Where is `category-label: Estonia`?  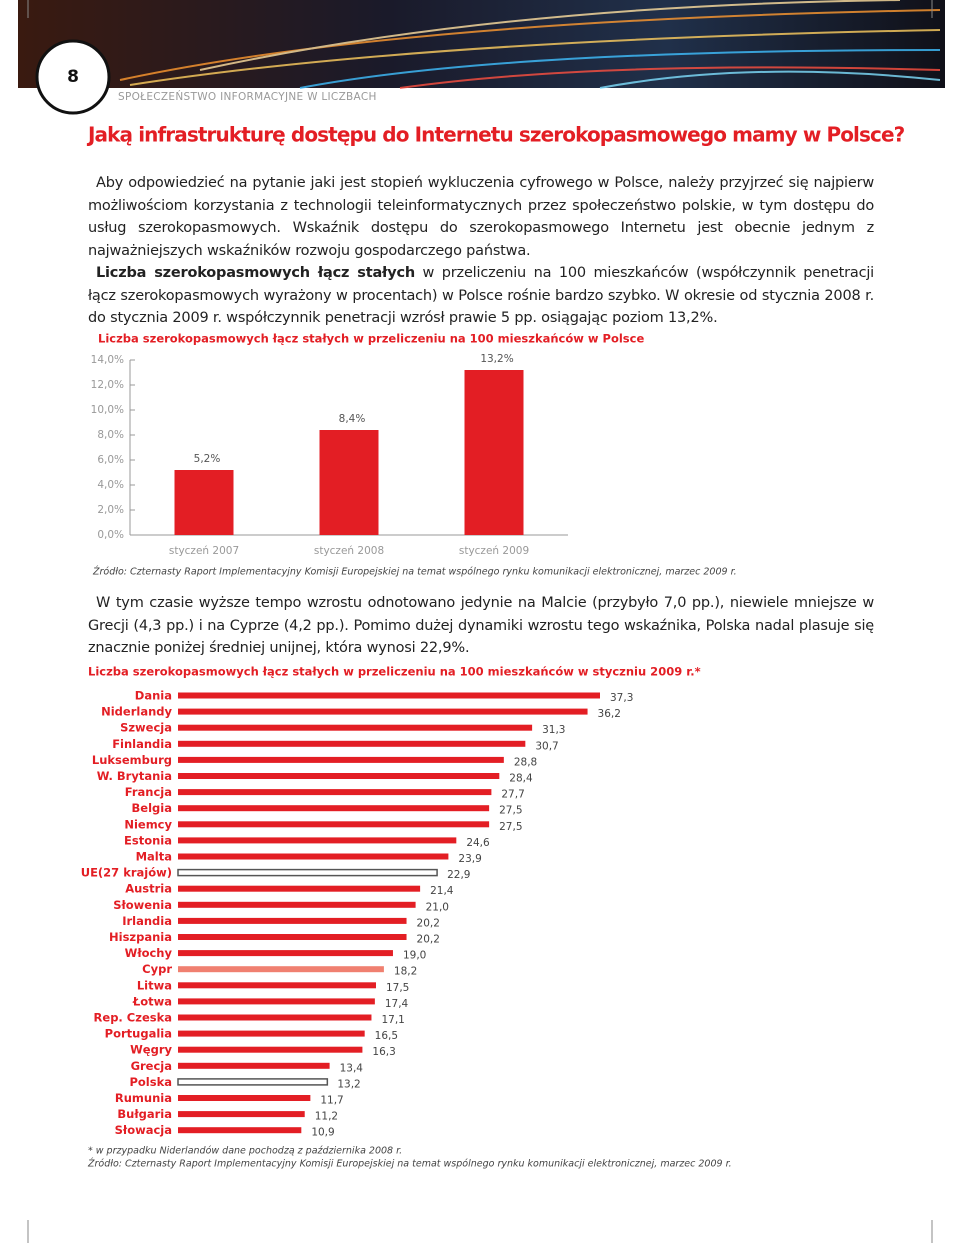
category-label: Estonia is located at coordinates (148, 840).